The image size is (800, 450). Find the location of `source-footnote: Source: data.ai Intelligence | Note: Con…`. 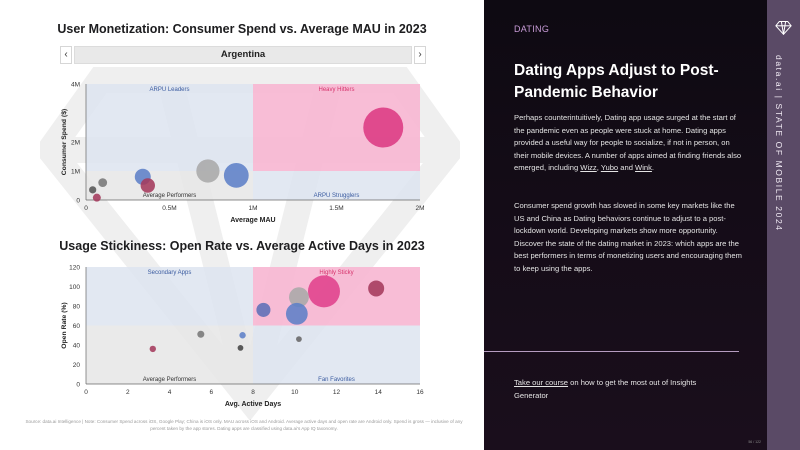

source-footnote: Source: data.ai Intelligence | Note: Con… is located at coordinates (244, 425).